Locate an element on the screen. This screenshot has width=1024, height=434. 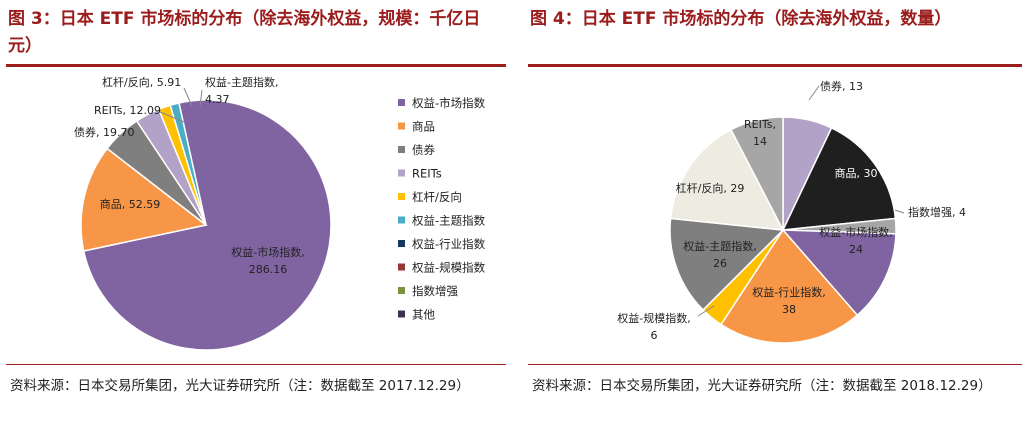
fig4-data-label-reits: REITs, 14 is located at coordinates (760, 133).